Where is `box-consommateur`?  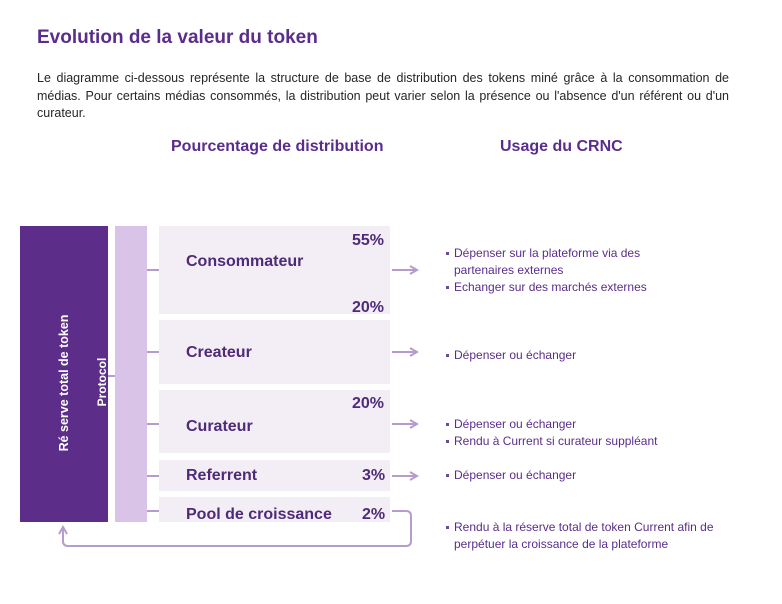 box-consommateur is located at coordinates (274, 270).